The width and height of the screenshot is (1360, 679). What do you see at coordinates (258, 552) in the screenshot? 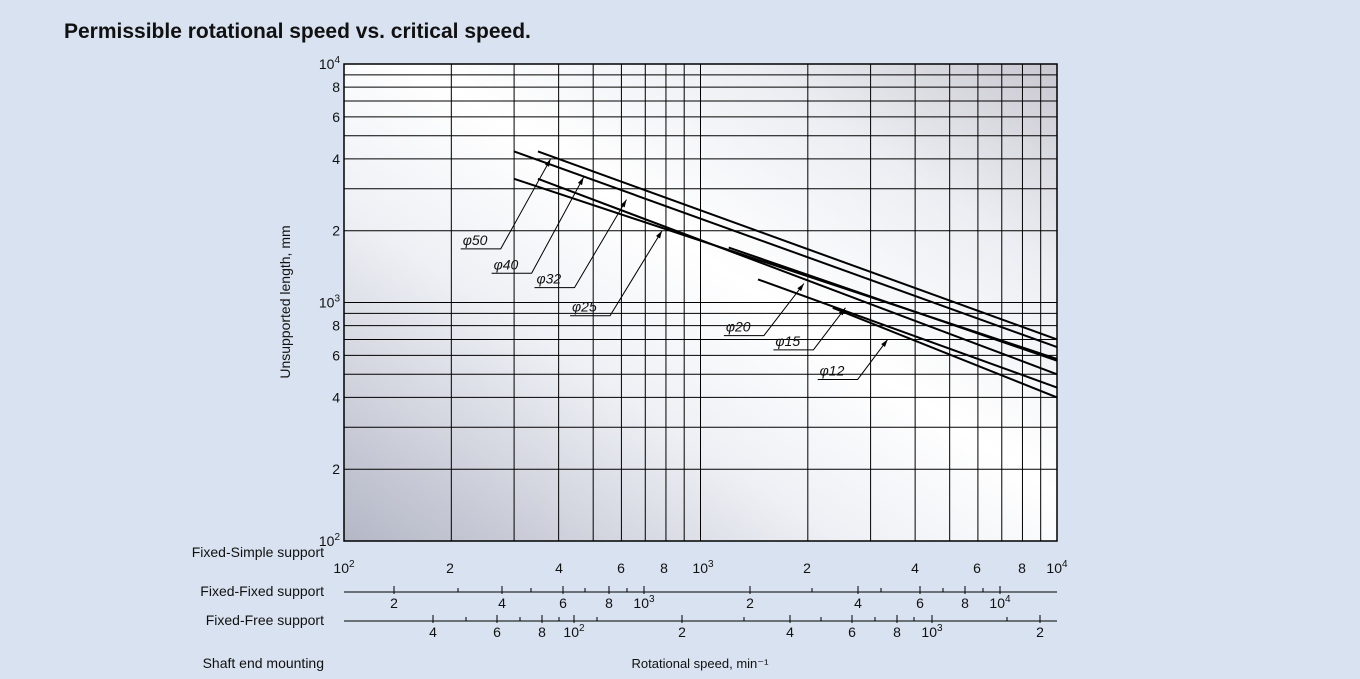
I see `x-scale-name: Fixed-Simple support` at bounding box center [258, 552].